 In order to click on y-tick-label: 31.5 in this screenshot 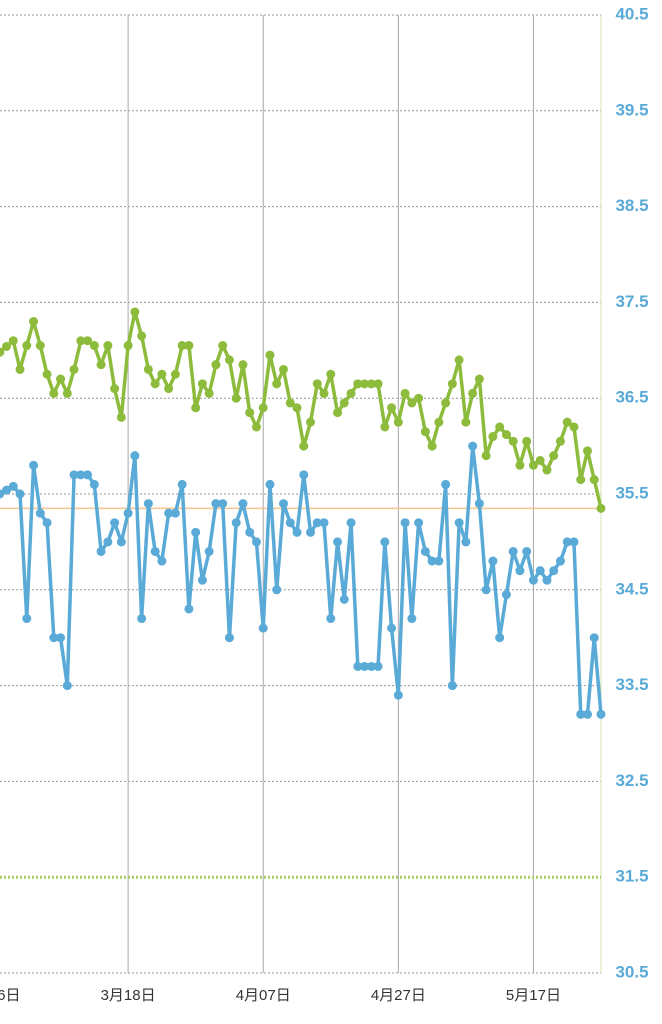, I will do `click(631, 876)`.